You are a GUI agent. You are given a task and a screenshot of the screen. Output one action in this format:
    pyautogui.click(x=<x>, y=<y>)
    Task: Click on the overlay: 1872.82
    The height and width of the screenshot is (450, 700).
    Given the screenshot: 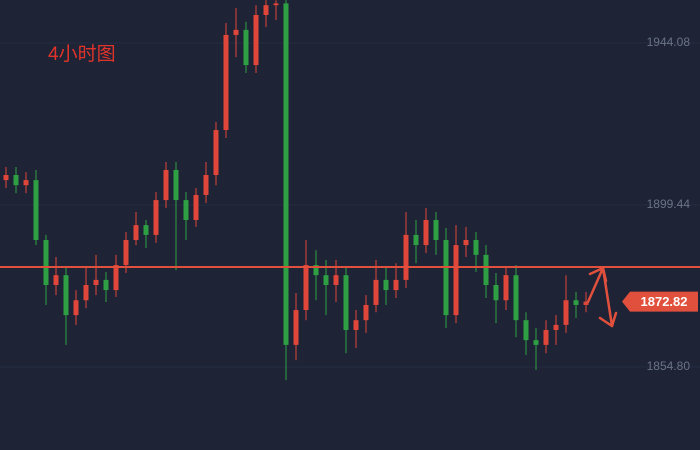 What is the action you would take?
    pyautogui.click(x=350, y=289)
    